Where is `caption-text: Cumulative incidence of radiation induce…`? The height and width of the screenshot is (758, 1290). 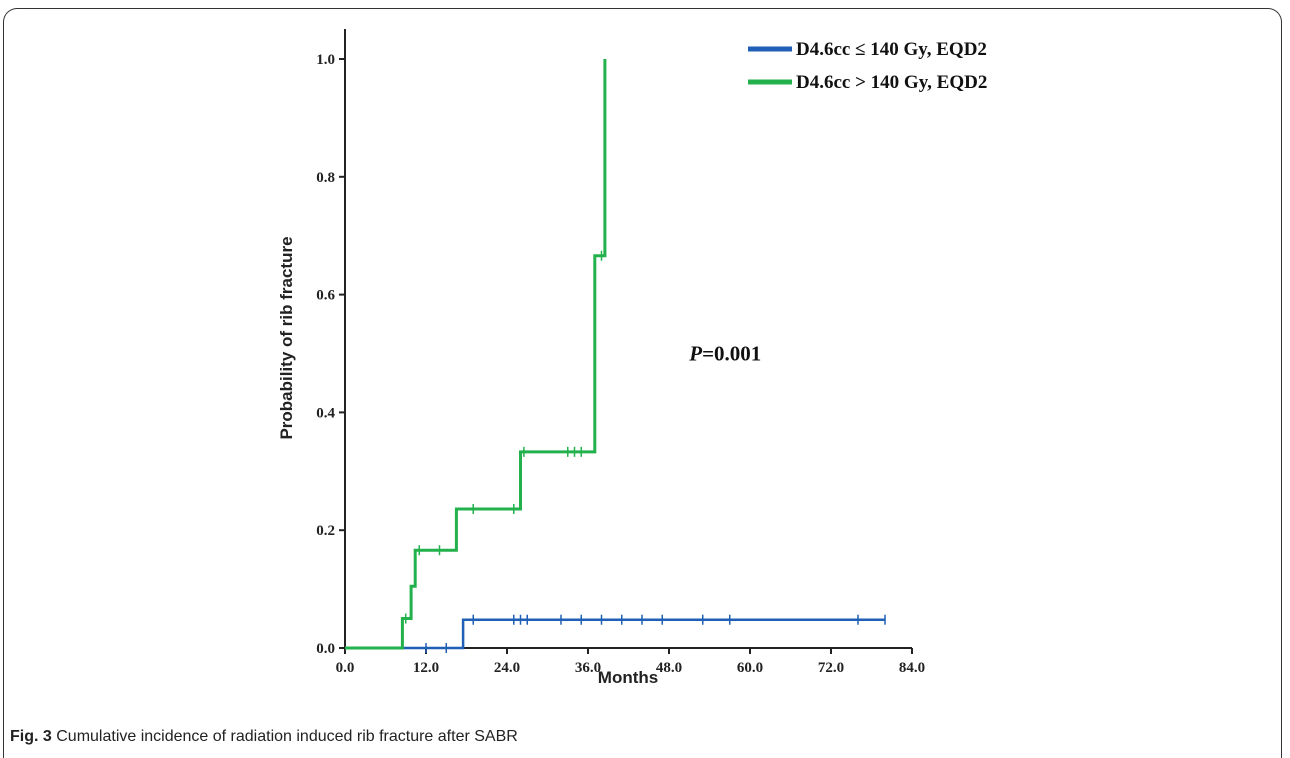 caption-text: Cumulative incidence of radiation induce… is located at coordinates (287, 736).